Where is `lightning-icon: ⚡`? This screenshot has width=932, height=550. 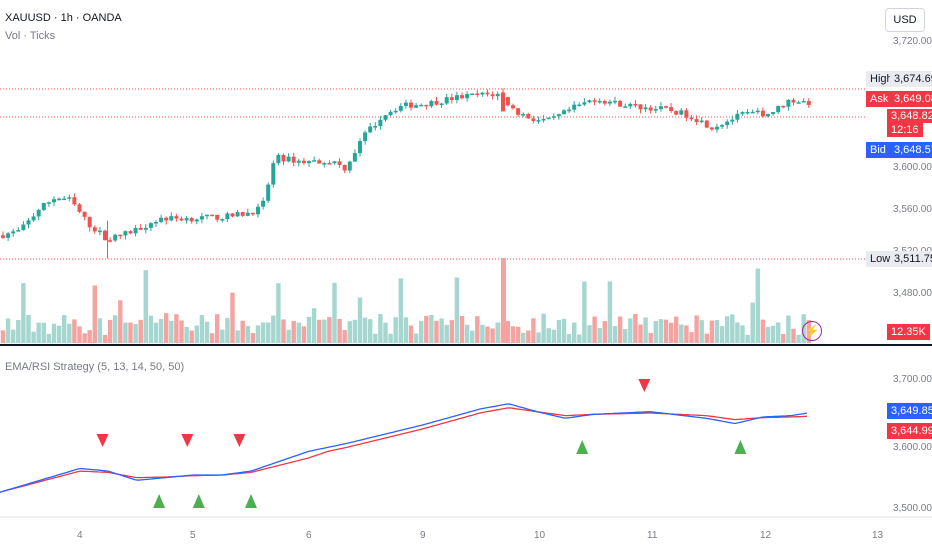
lightning-icon: ⚡ is located at coordinates (812, 331).